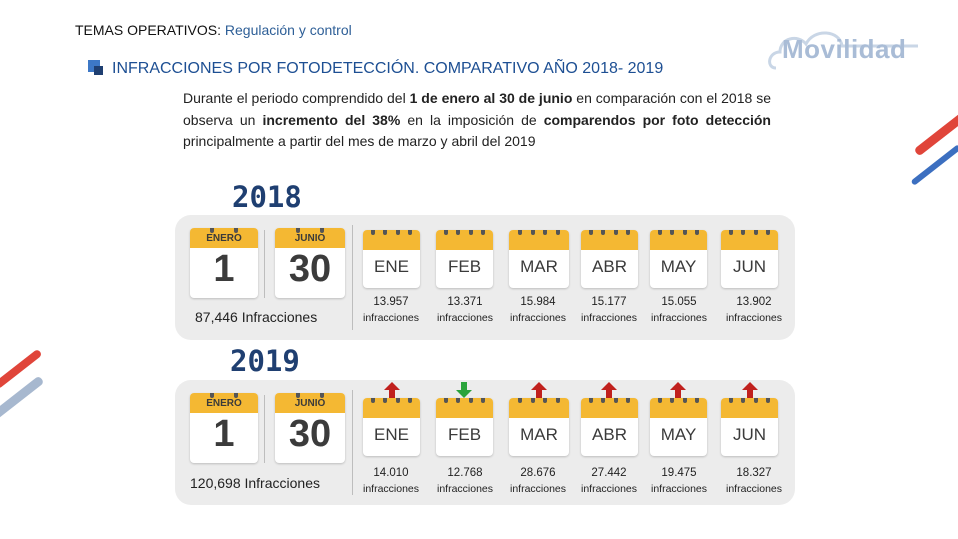  Describe the element at coordinates (296, 98) in the screenshot. I see `para-text-1: Durante el periodo comprendido del` at that location.